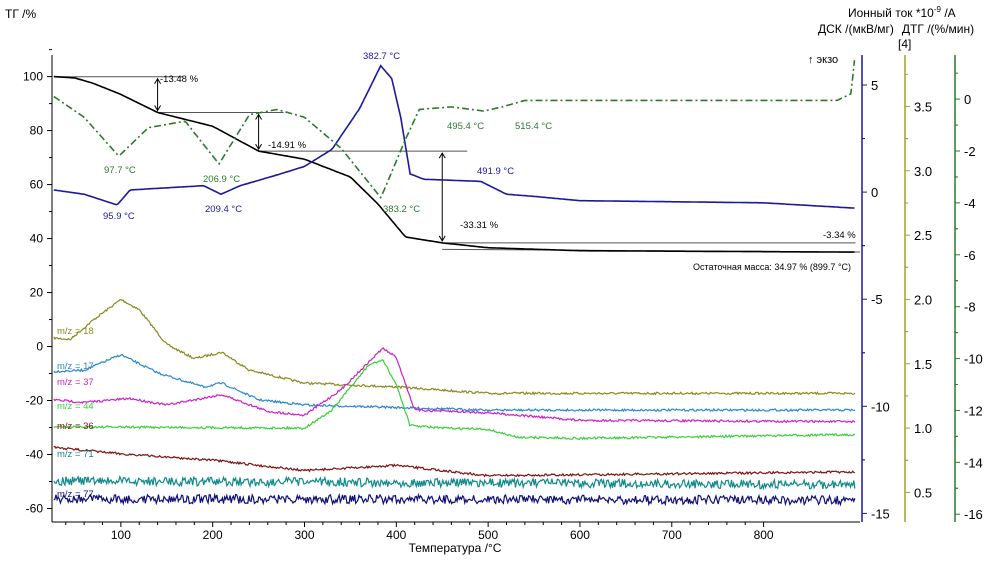 This screenshot has width=1000, height=563. What do you see at coordinates (35, 401) in the screenshot?
I see `tg-tick-label: -20` at bounding box center [35, 401].